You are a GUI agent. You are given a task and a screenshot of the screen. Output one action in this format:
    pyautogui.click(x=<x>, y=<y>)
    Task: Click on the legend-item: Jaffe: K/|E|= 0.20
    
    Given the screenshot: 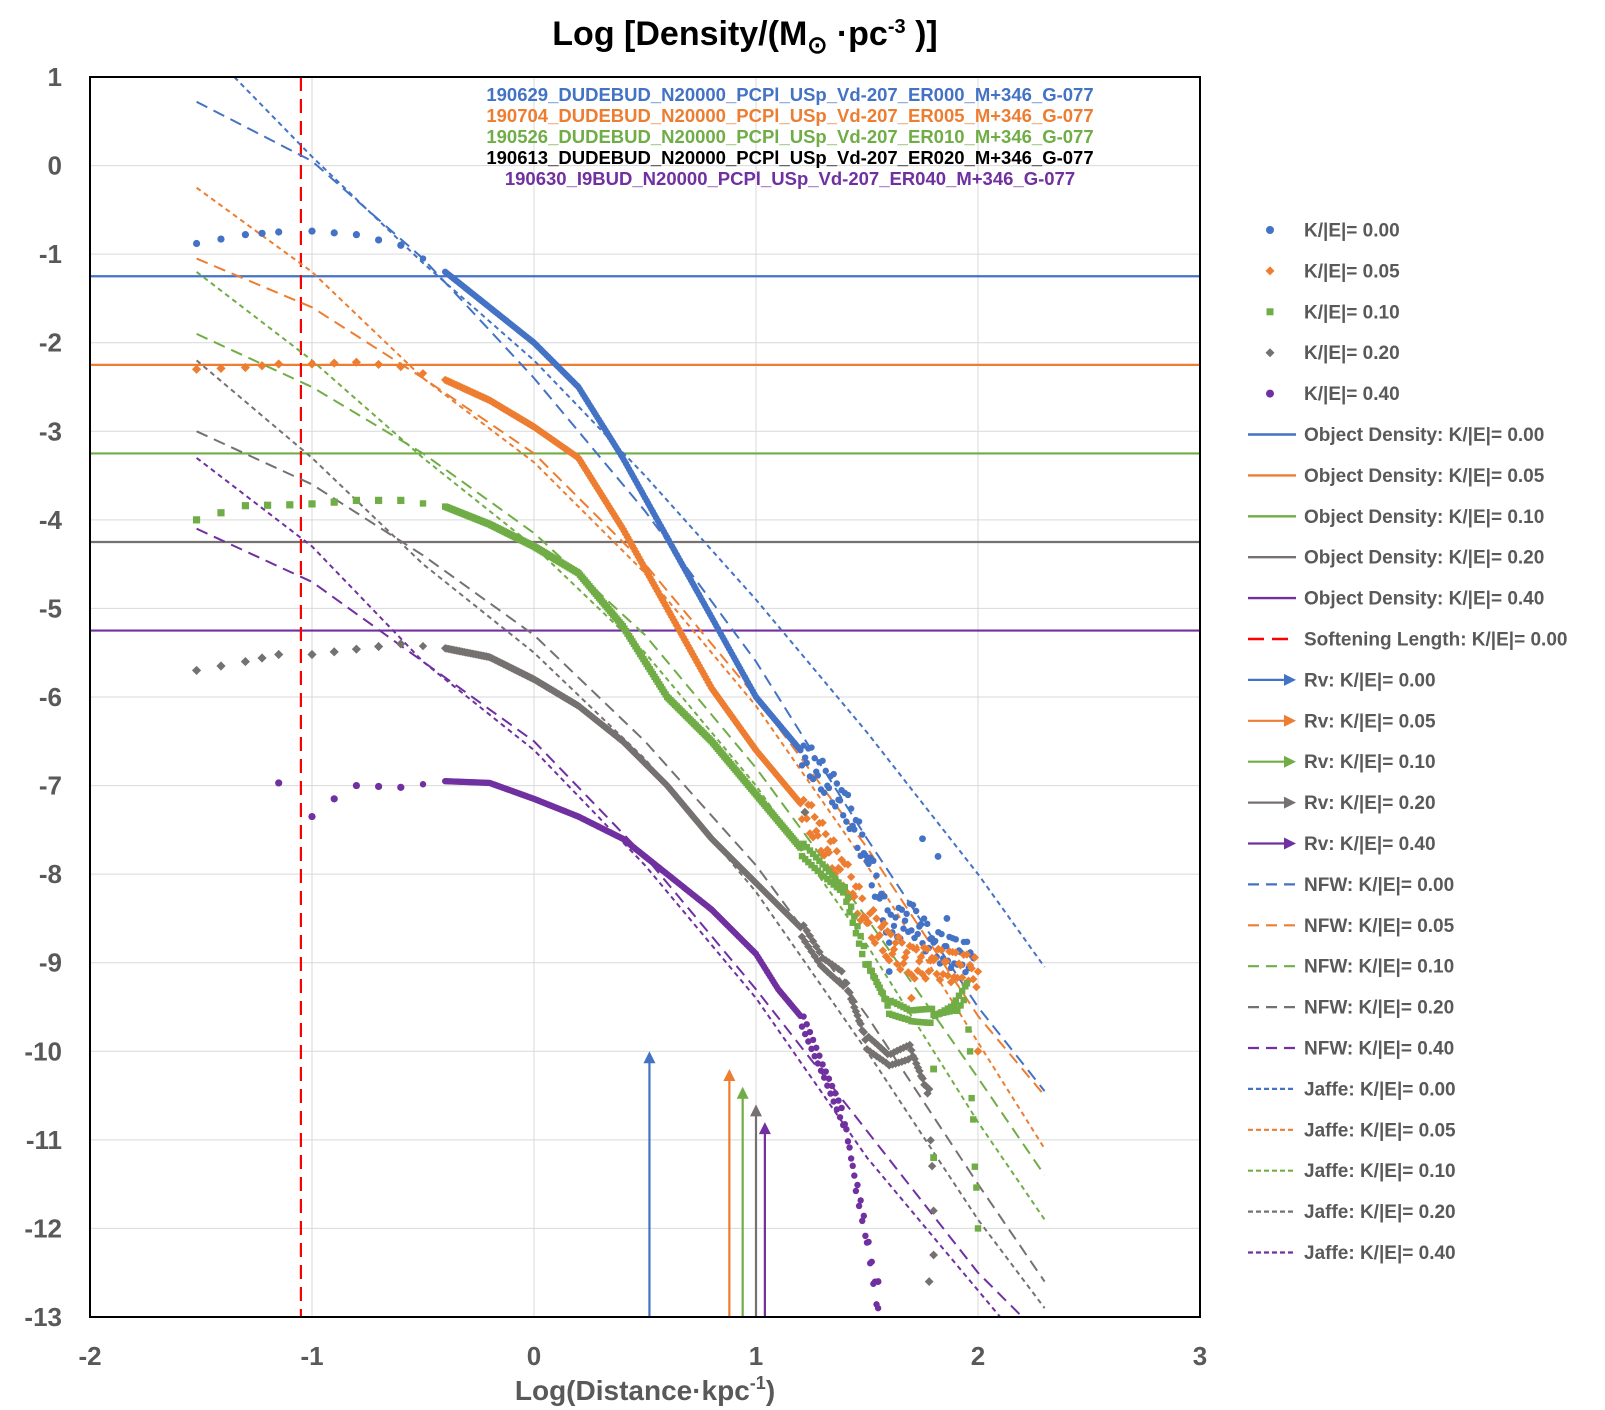 What is the action you would take?
    pyautogui.click(x=1352, y=1212)
    